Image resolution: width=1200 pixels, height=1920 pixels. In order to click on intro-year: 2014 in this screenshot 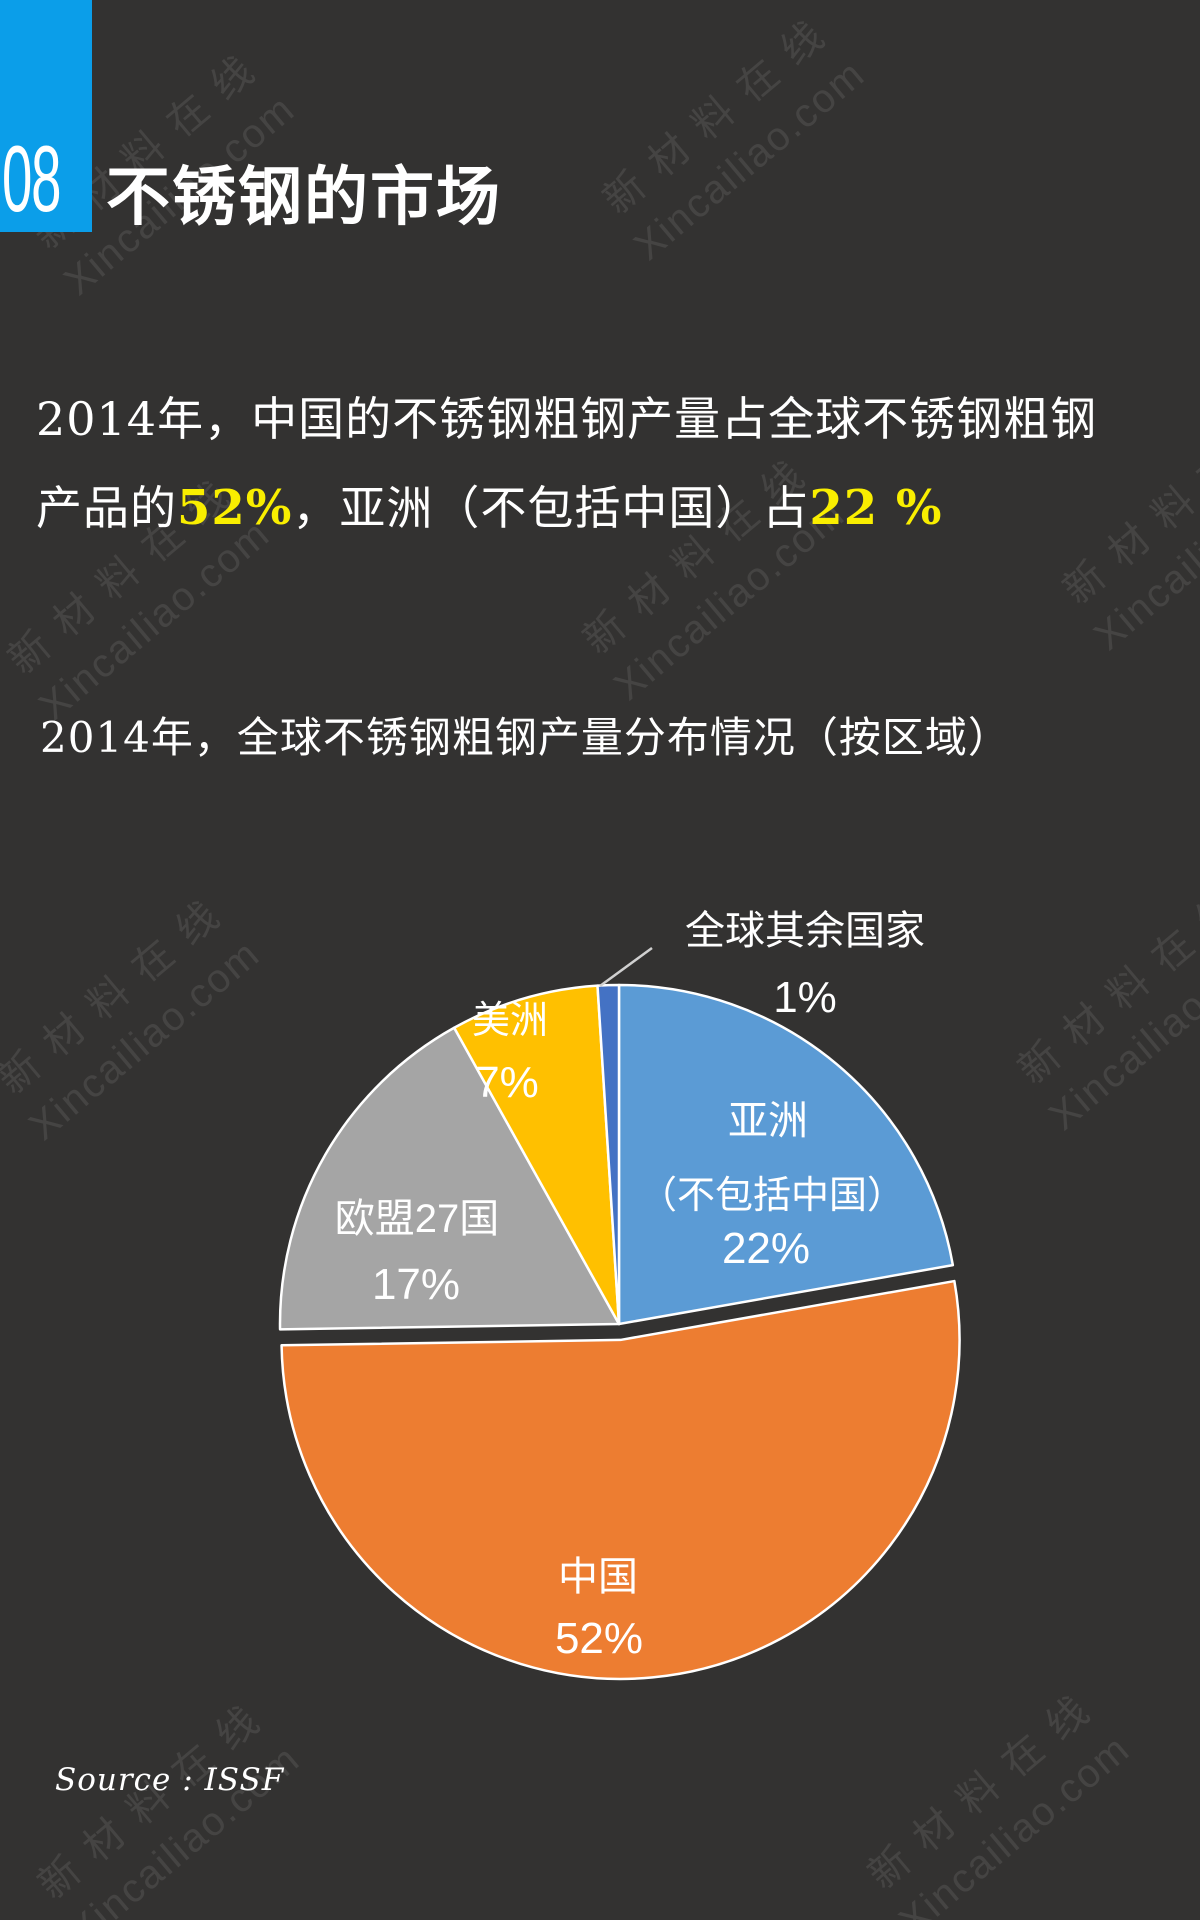, I will do `click(97, 419)`.